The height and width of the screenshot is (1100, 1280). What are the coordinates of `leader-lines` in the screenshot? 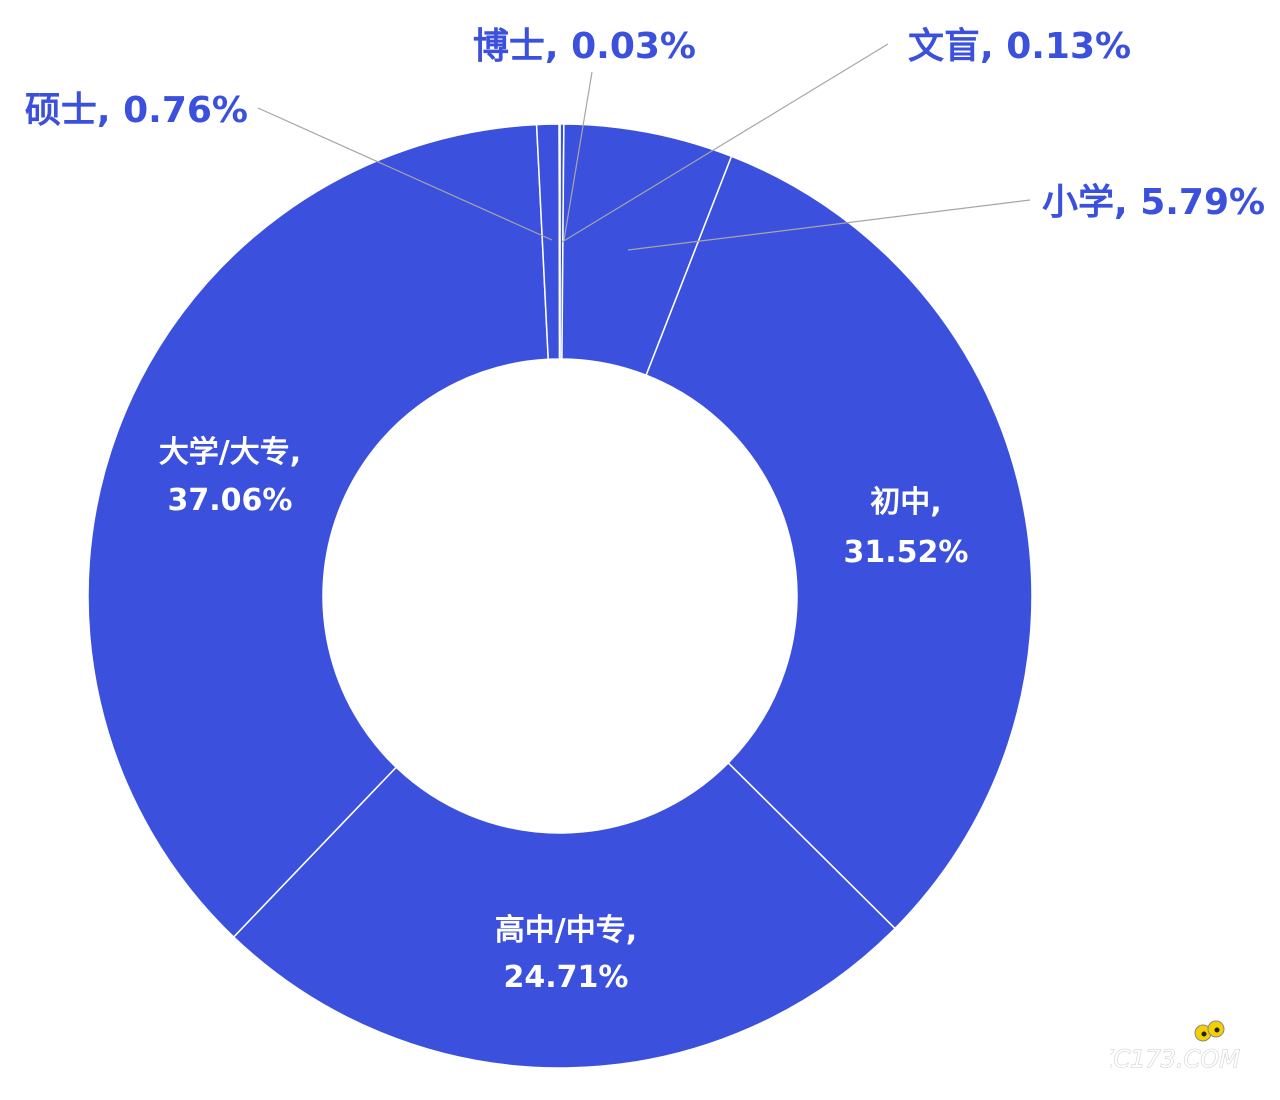 It's located at (644, 147).